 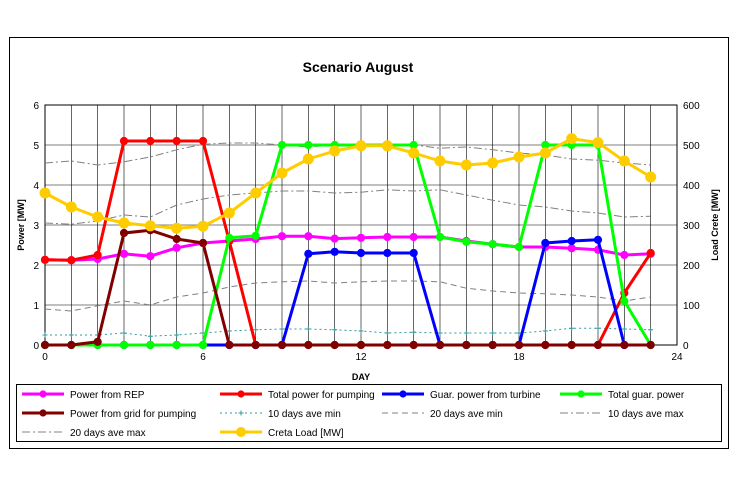 What do you see at coordinates (361, 377) in the screenshot?
I see `x-axis-label: DAY` at bounding box center [361, 377].